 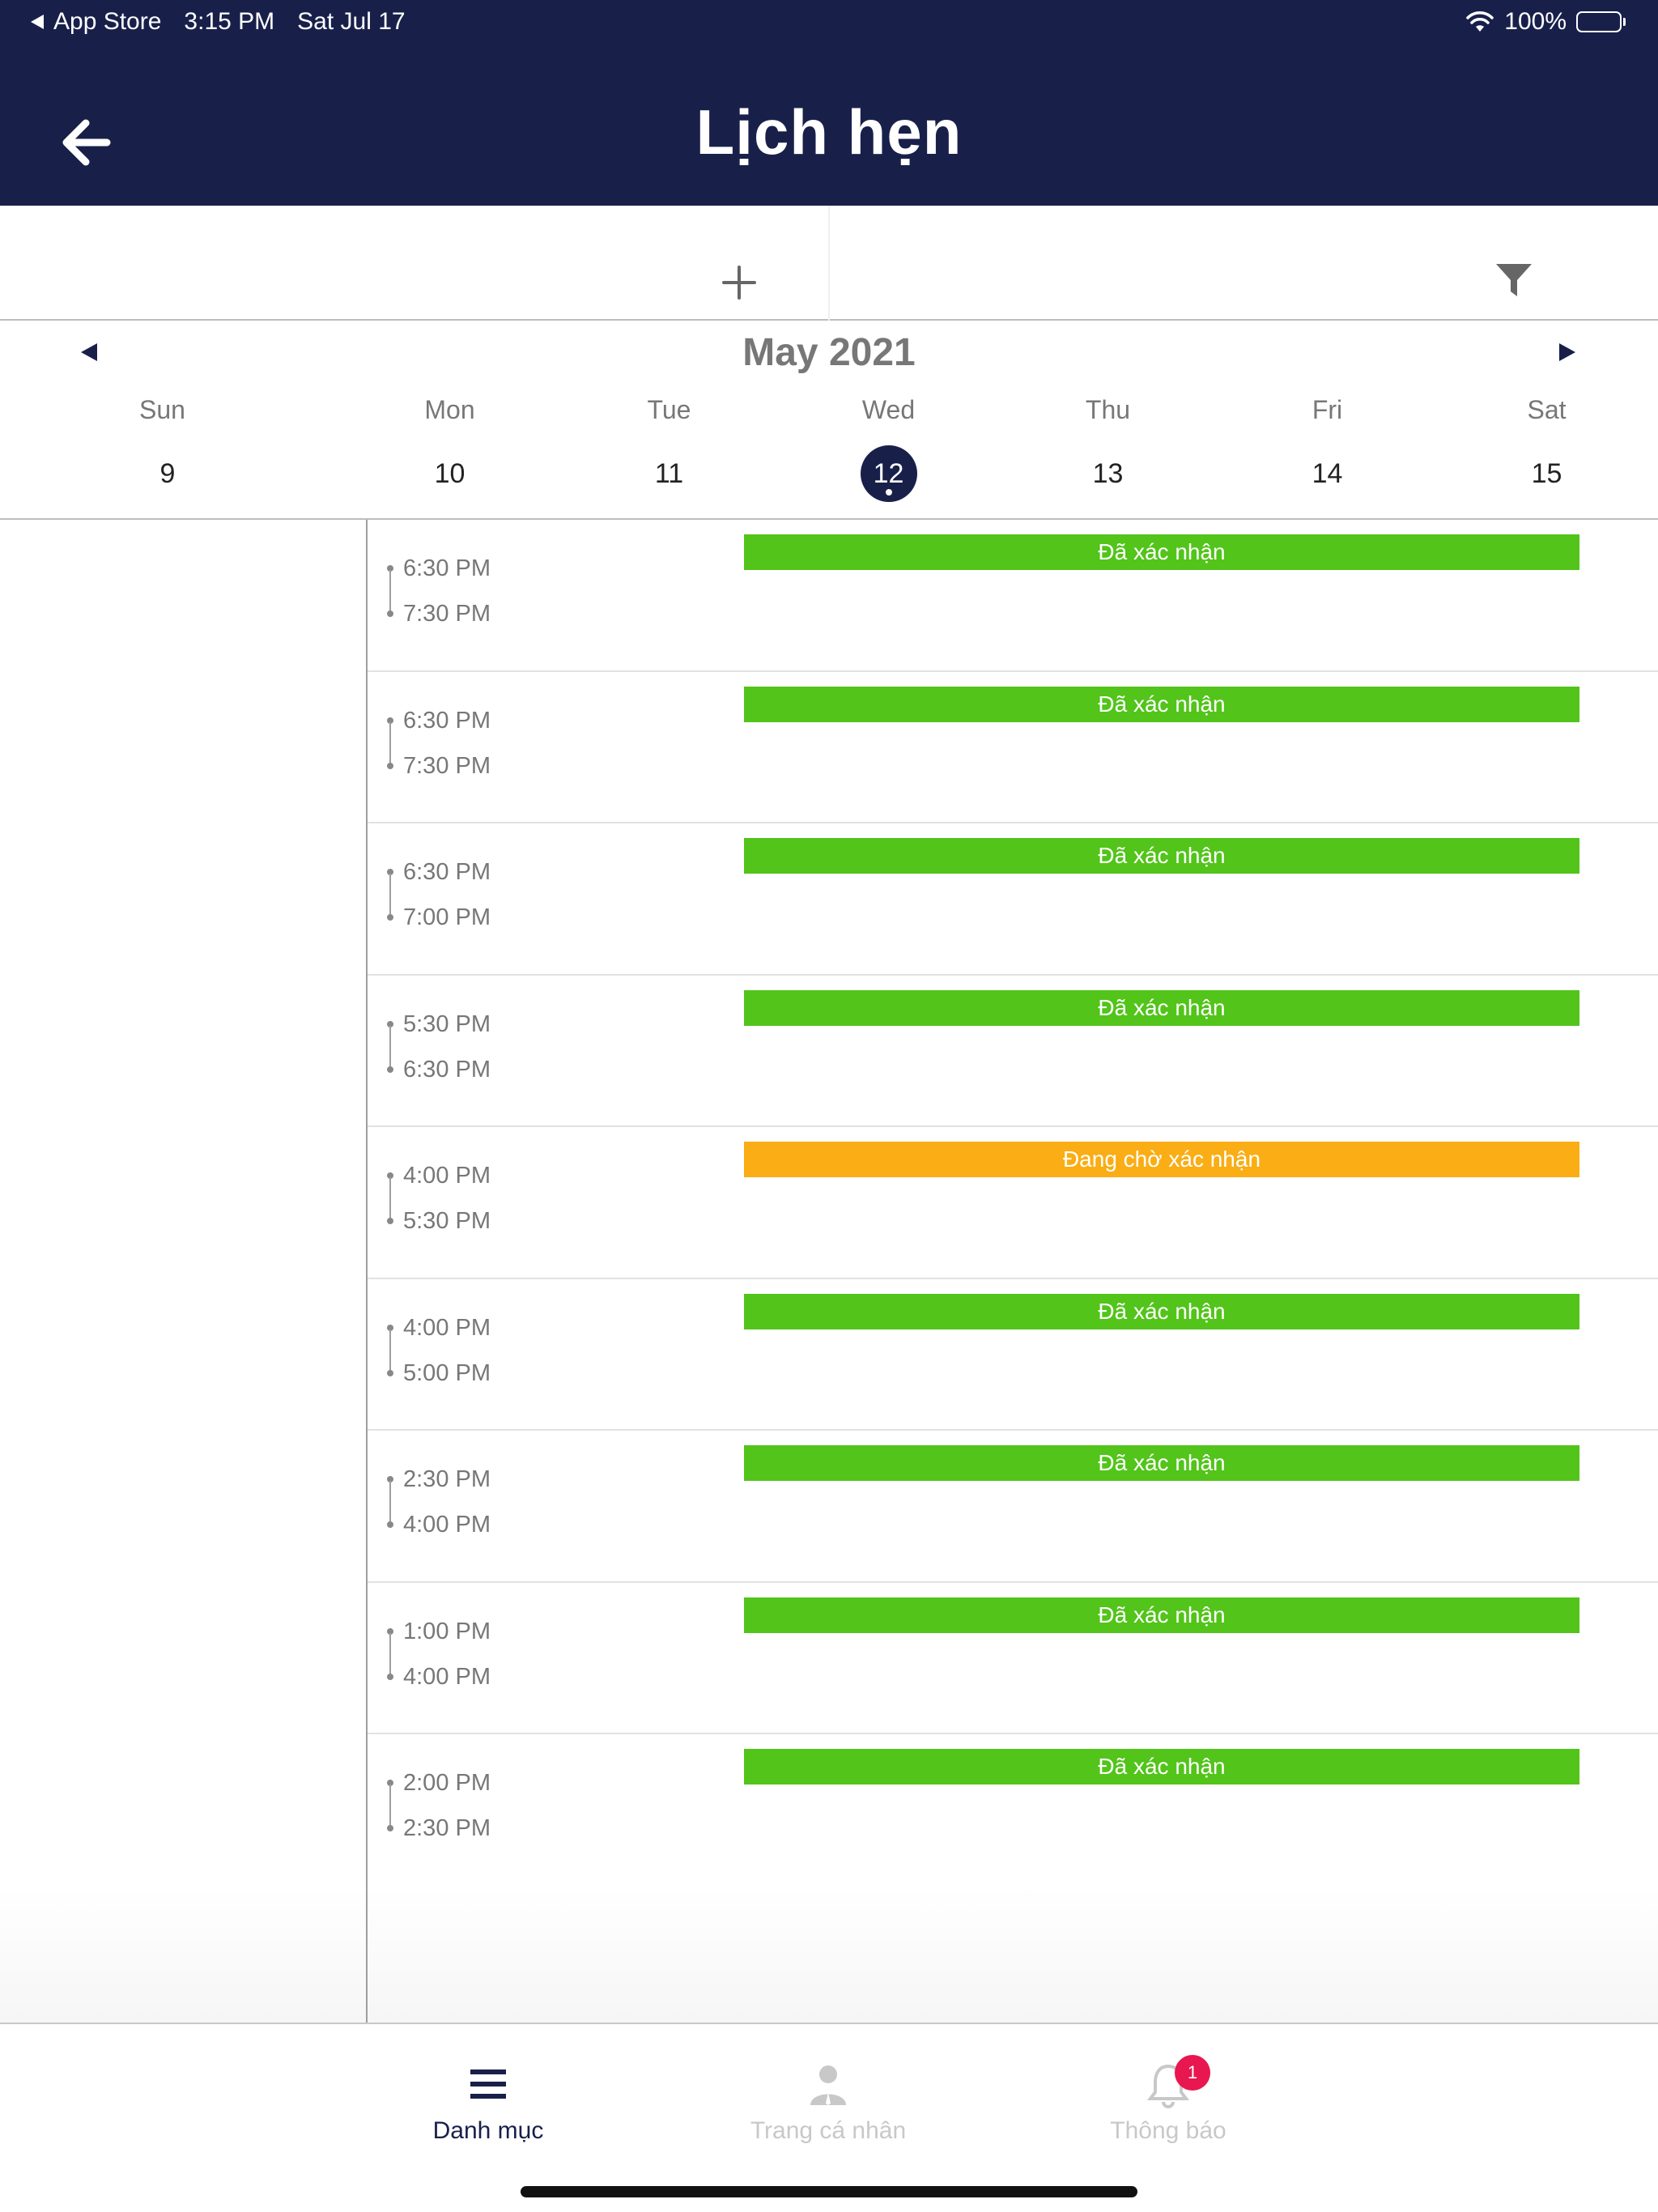 I want to click on day-number: 14, so click(x=1327, y=474).